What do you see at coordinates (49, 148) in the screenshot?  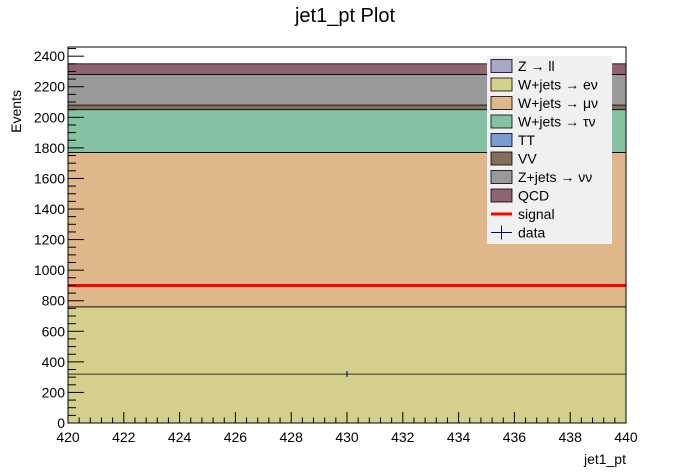 I see `y-tick-label: 1800` at bounding box center [49, 148].